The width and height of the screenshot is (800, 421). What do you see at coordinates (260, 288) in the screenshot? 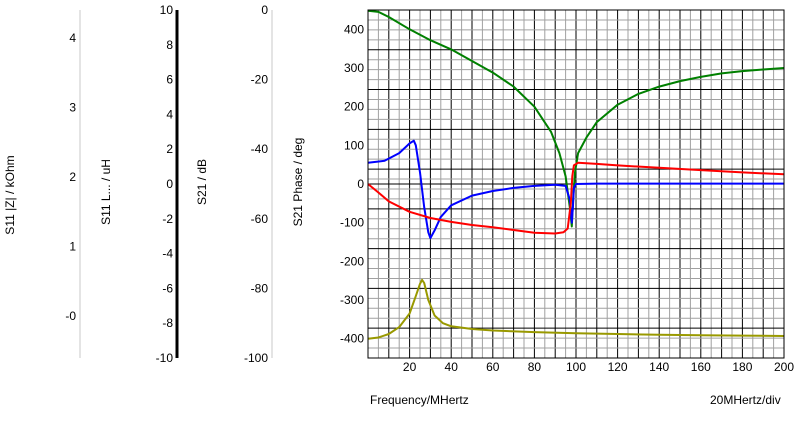
I see `y-tick-label: -80` at bounding box center [260, 288].